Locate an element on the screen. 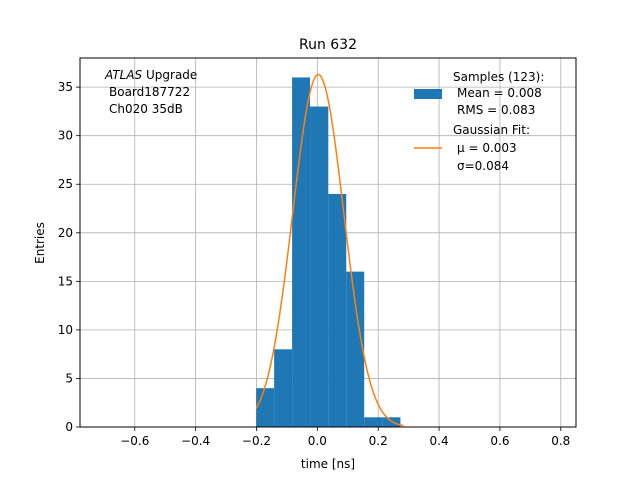  annotation-channel: Ch020 35dB is located at coordinates (146, 109).